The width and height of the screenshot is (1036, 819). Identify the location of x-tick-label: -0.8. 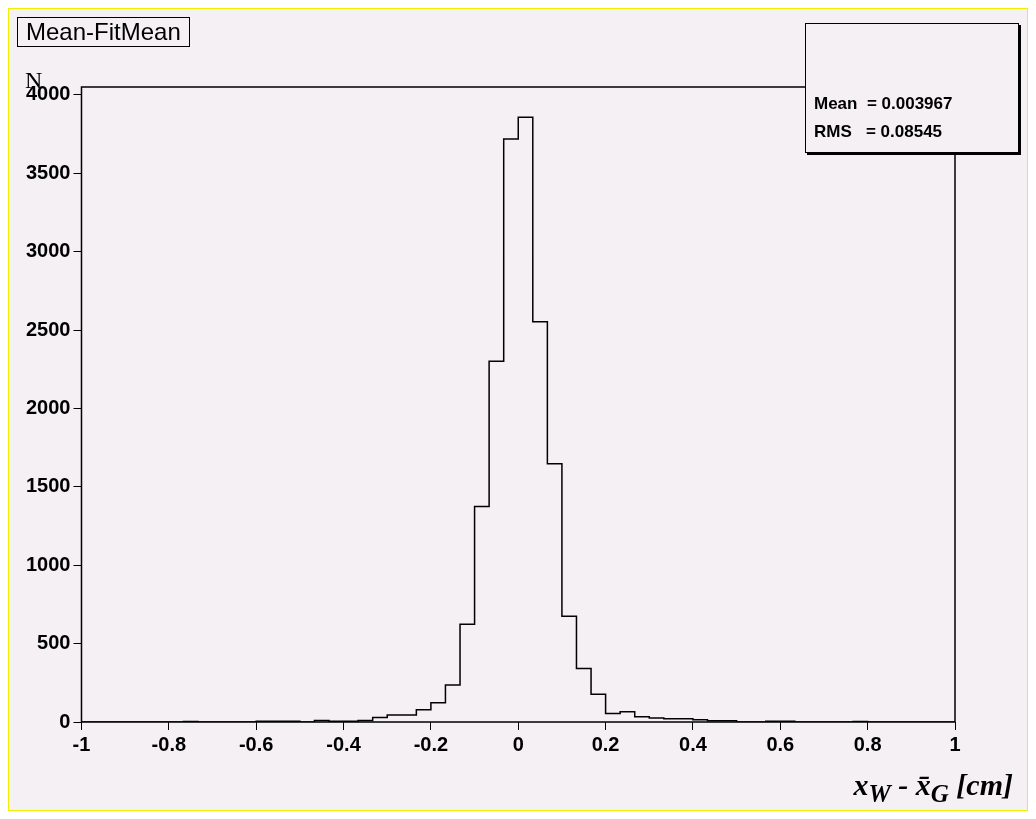
(169, 743).